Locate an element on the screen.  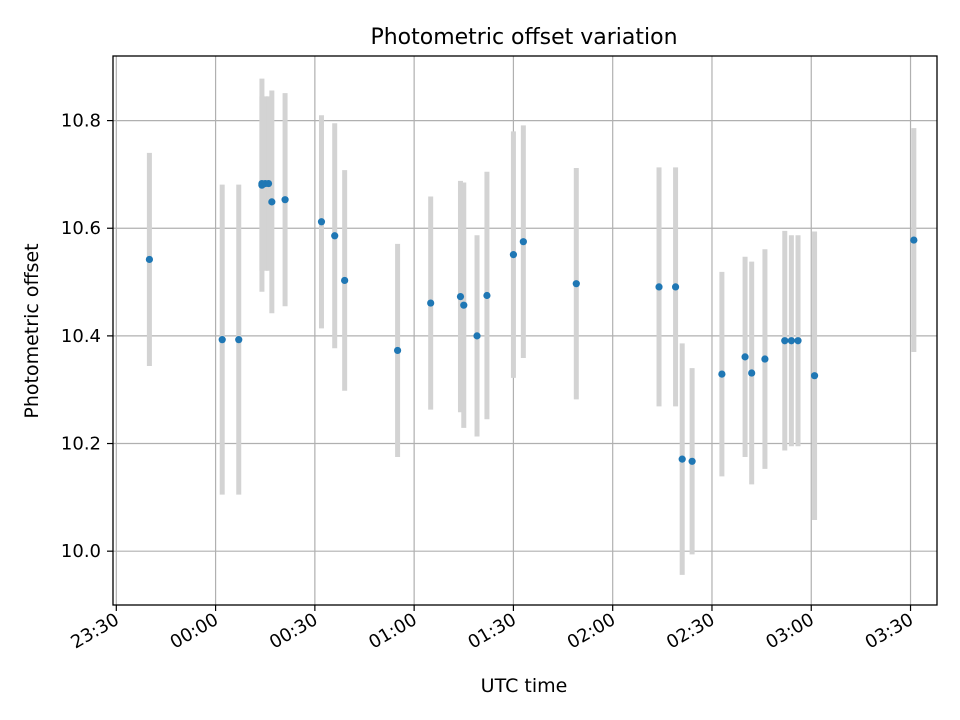
x-tick-label: 01:00 is located at coordinates (392, 631).